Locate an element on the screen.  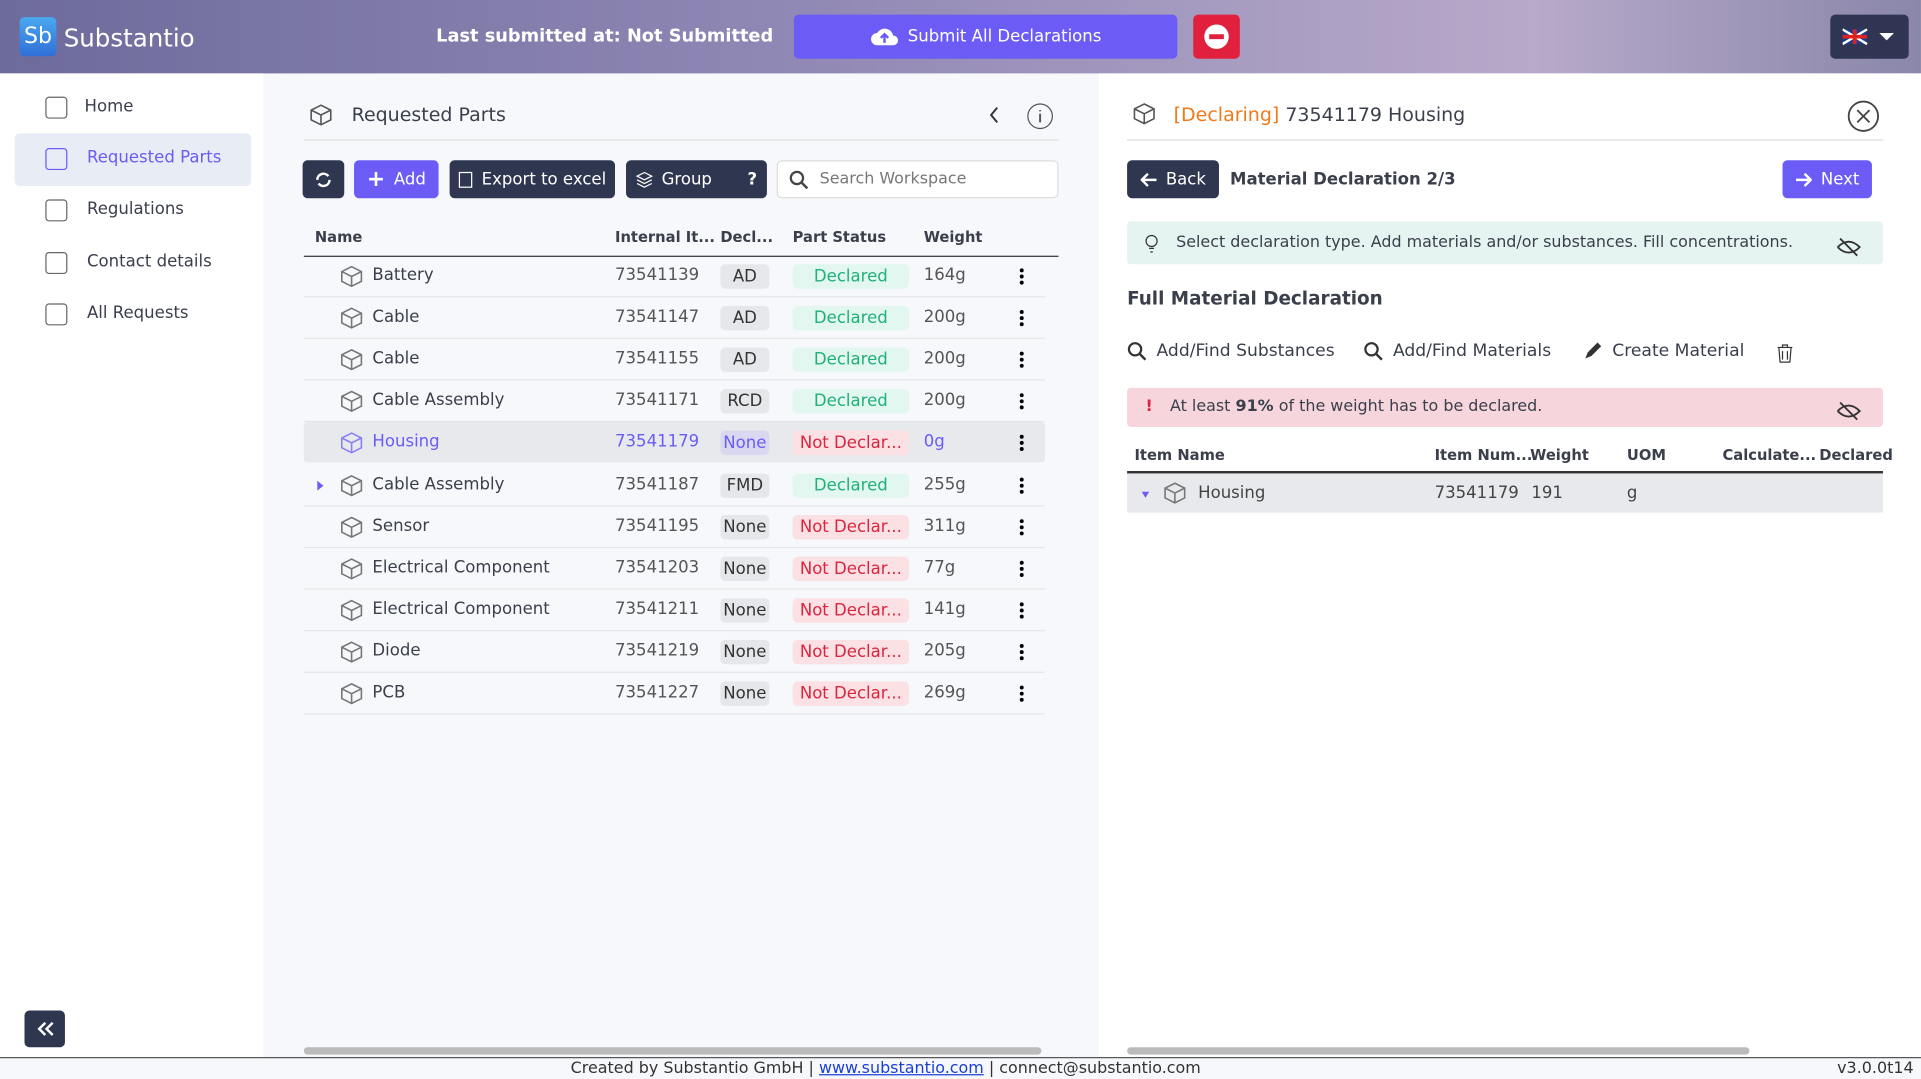
submit-button: Submit All Declarations is located at coordinates (985, 36).